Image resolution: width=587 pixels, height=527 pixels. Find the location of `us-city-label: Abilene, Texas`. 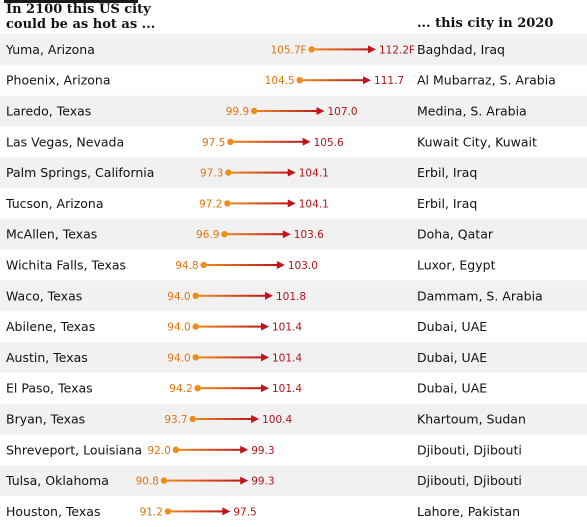

us-city-label: Abilene, Texas is located at coordinates (50, 326).